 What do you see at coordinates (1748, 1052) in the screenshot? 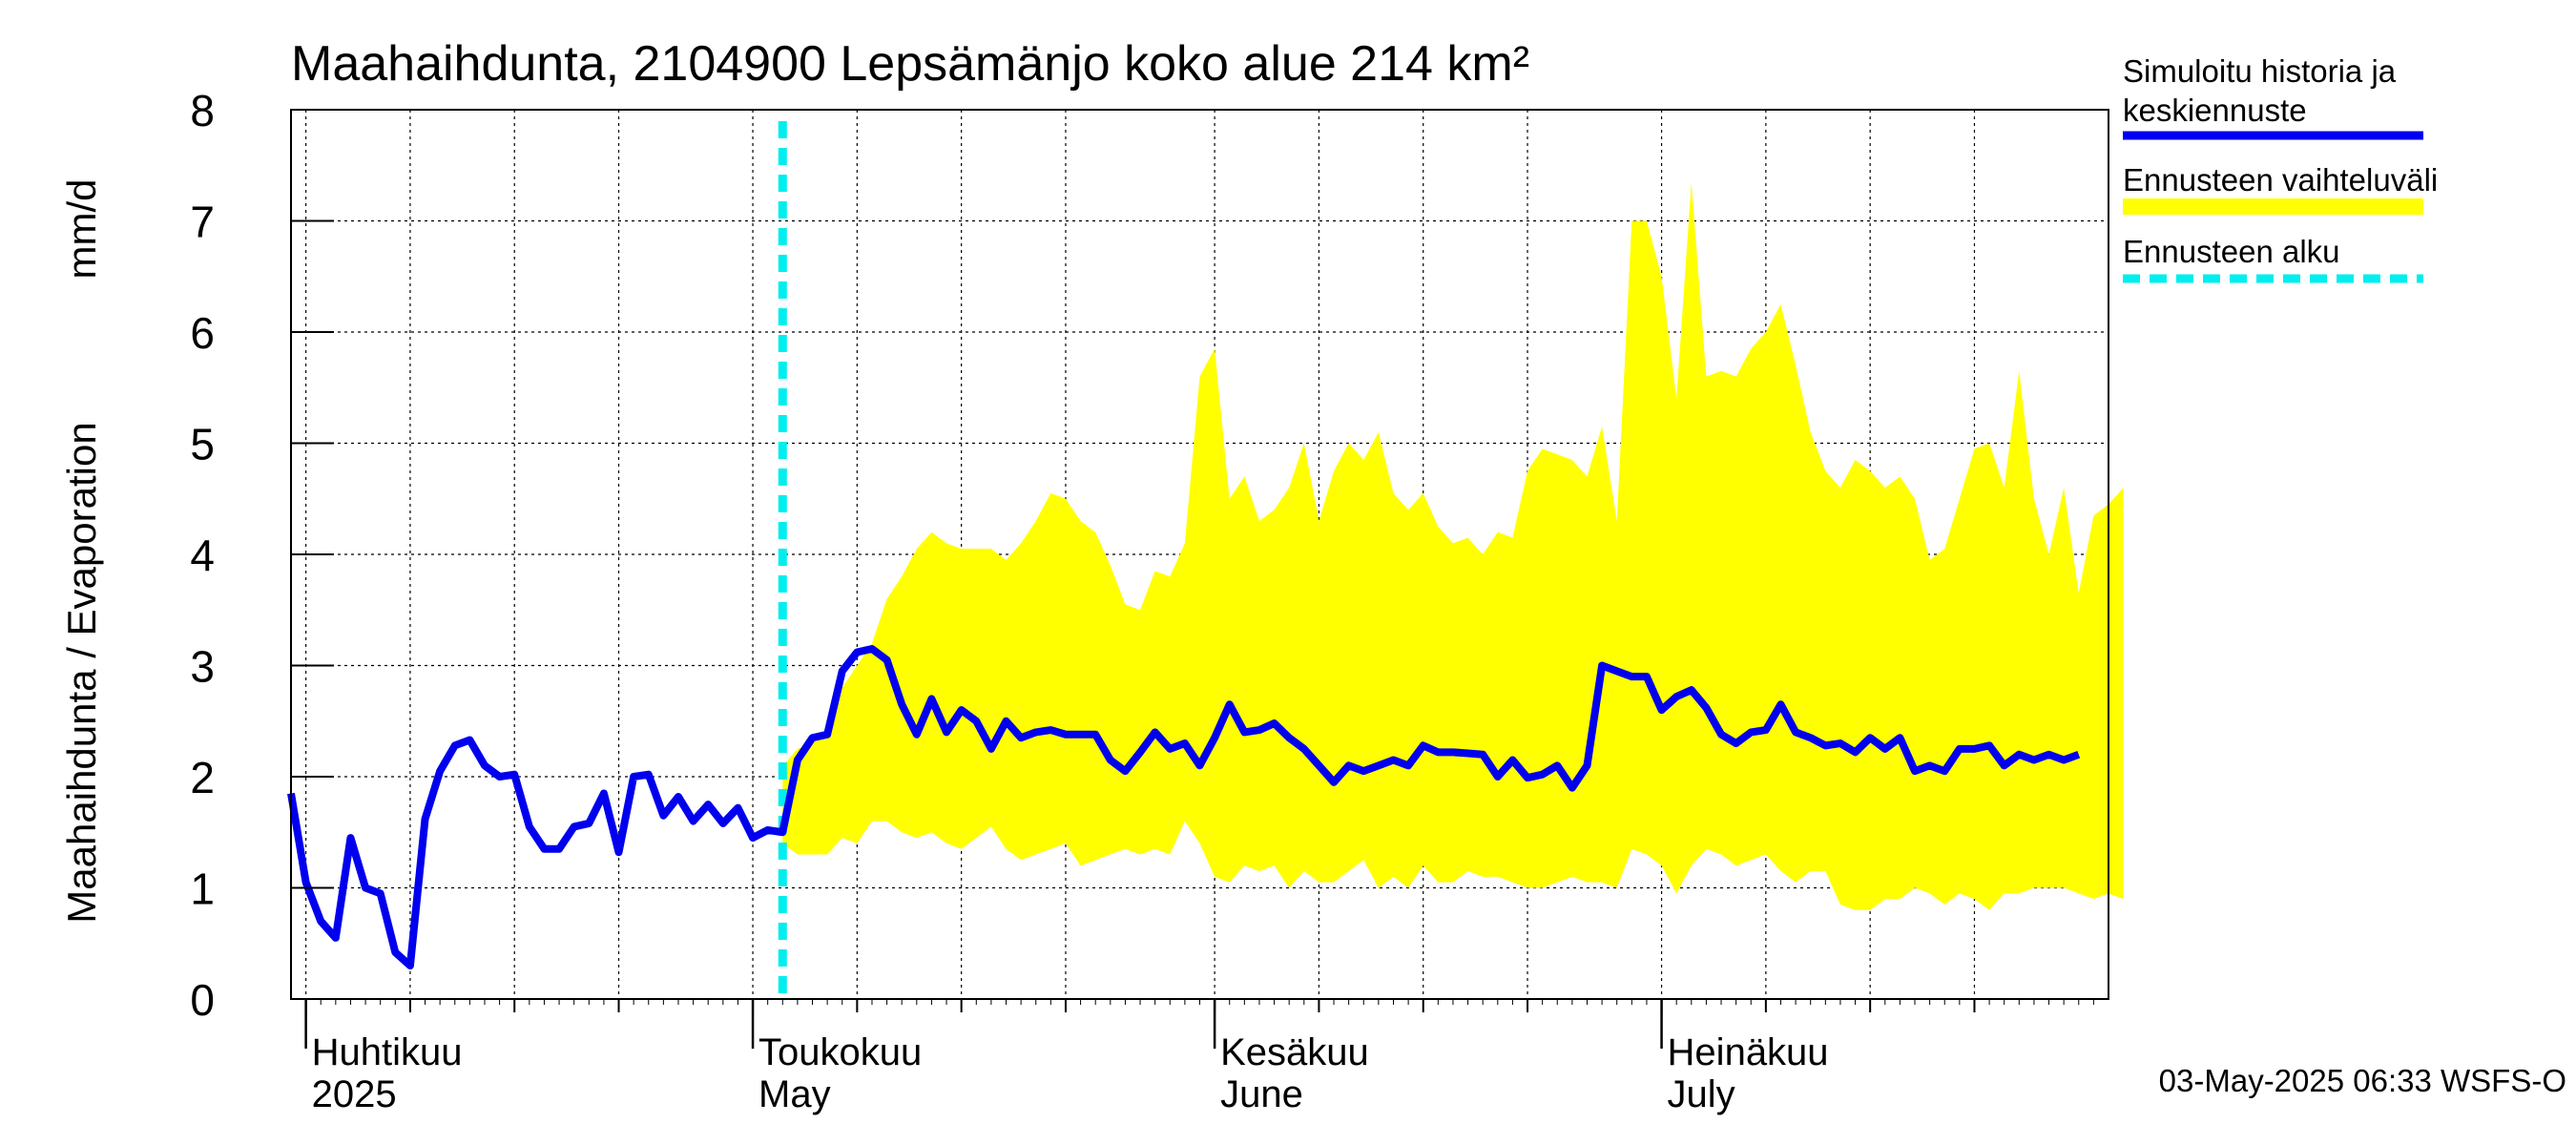
I see `x-month-label-fi: Heinäkuu` at bounding box center [1748, 1052].